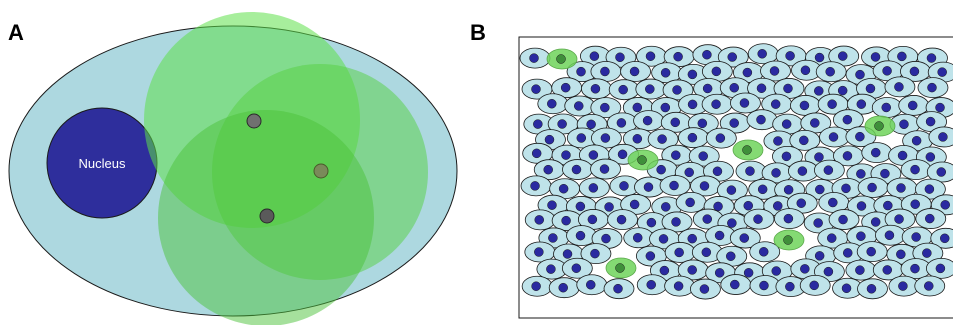  I want to click on panel-b-label: B, so click(478, 32).